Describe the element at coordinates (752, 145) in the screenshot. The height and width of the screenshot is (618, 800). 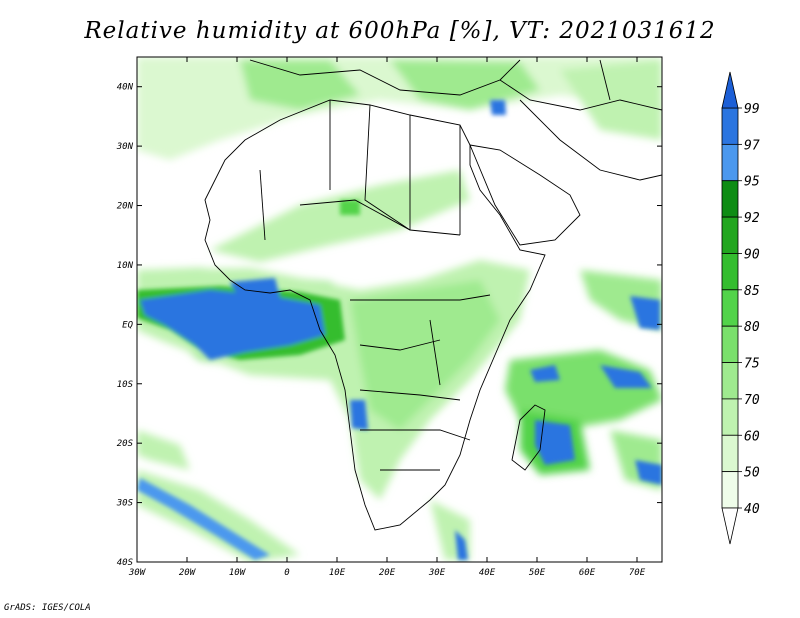
I see `colorbar-label: 97` at that location.